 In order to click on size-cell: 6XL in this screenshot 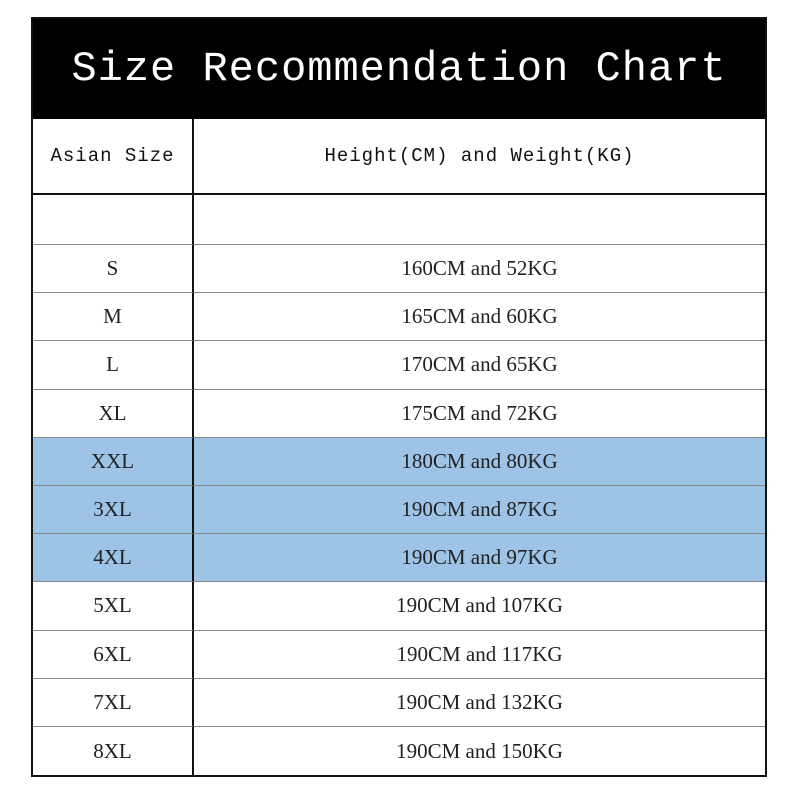, I will do `click(113, 654)`.